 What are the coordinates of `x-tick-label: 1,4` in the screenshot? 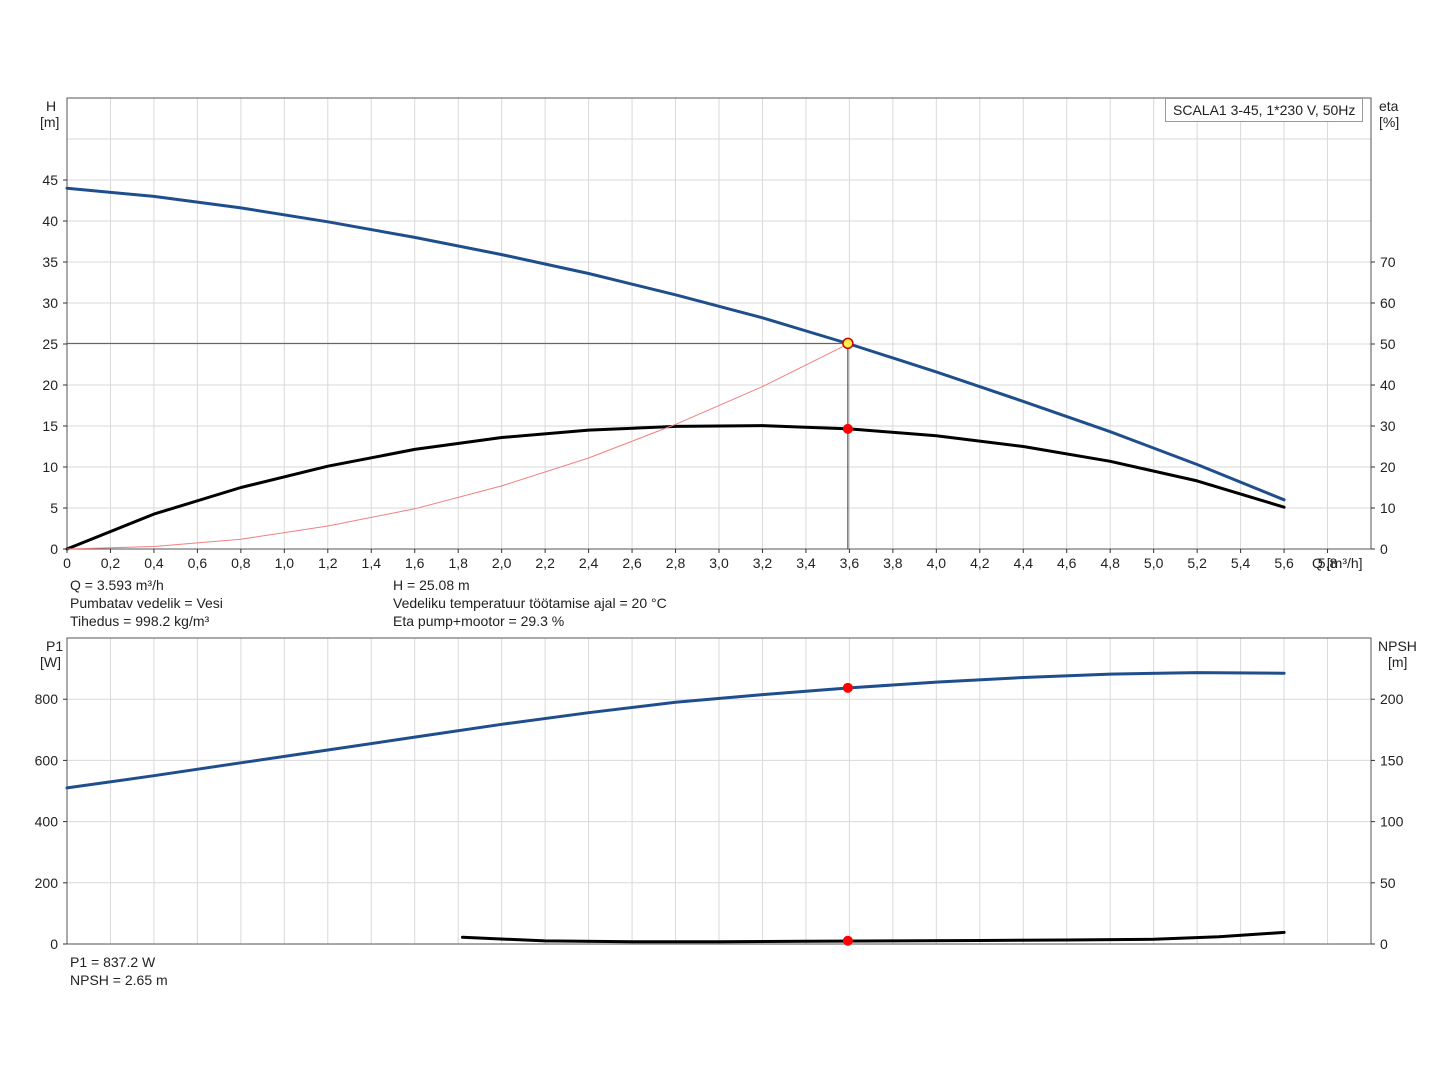 It's located at (372, 563).